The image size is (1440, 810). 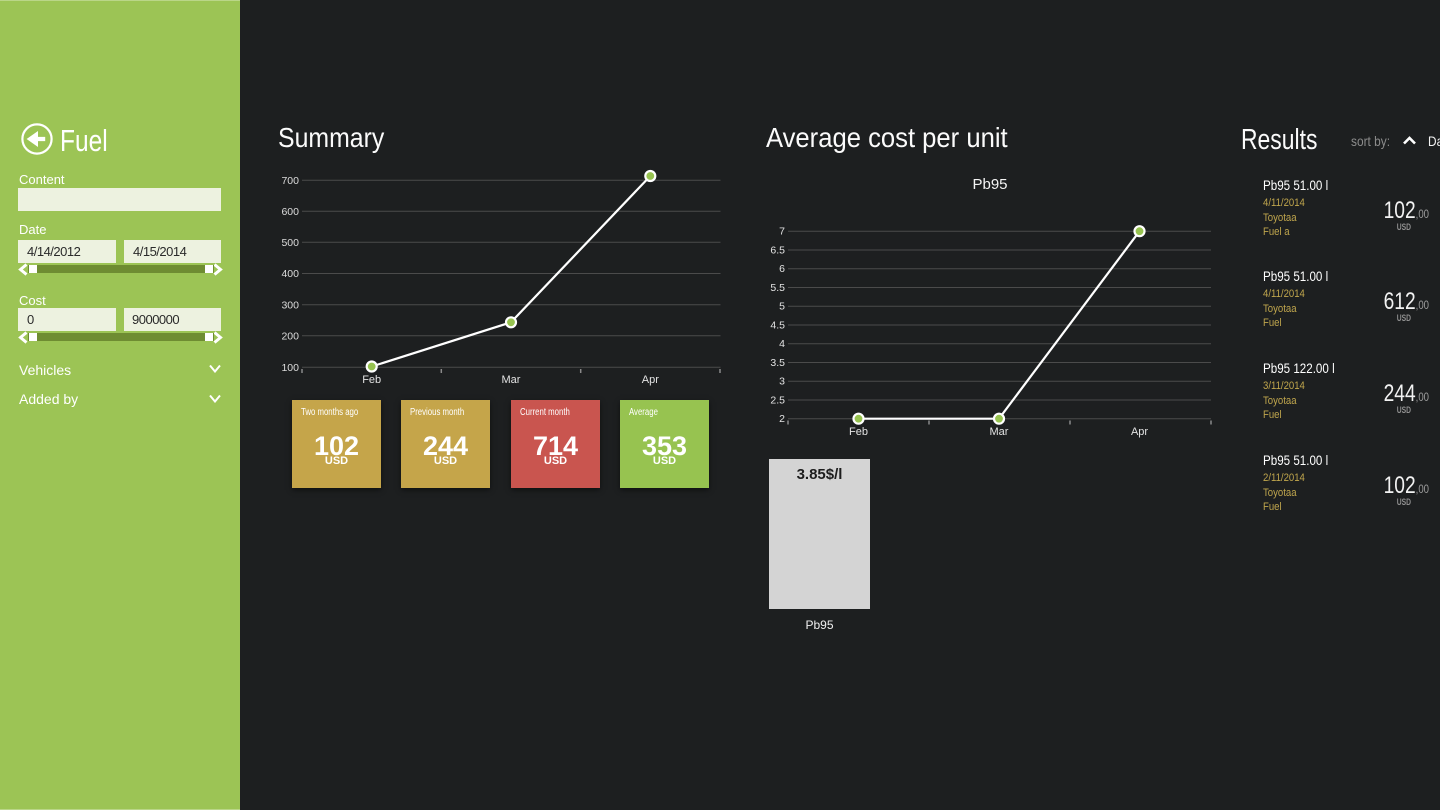 I want to click on svg-text: 200, so click(x=290, y=337).